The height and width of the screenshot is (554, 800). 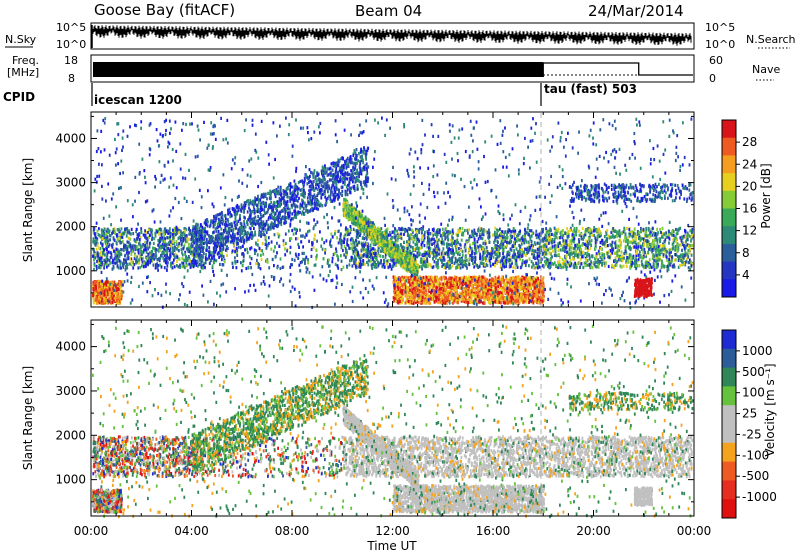 What do you see at coordinates (23, 72) in the screenshot?
I see `freq-unit-label: [MHz]` at bounding box center [23, 72].